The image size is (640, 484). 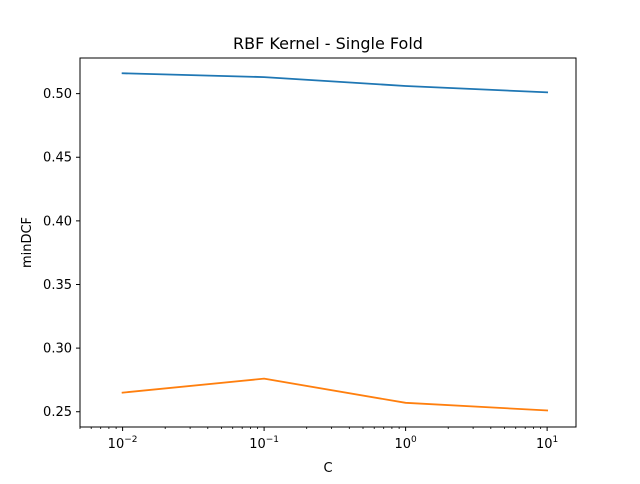 What do you see at coordinates (405, 443) in the screenshot?
I see `x-tick-label: 10⁰` at bounding box center [405, 443].